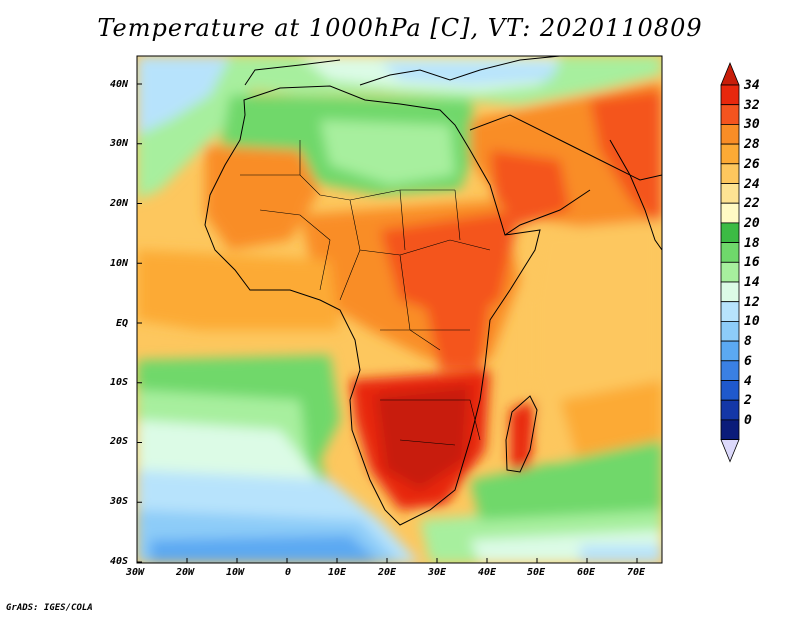 The height and width of the screenshot is (618, 800). I want to click on colorbar-label: 6, so click(748, 361).